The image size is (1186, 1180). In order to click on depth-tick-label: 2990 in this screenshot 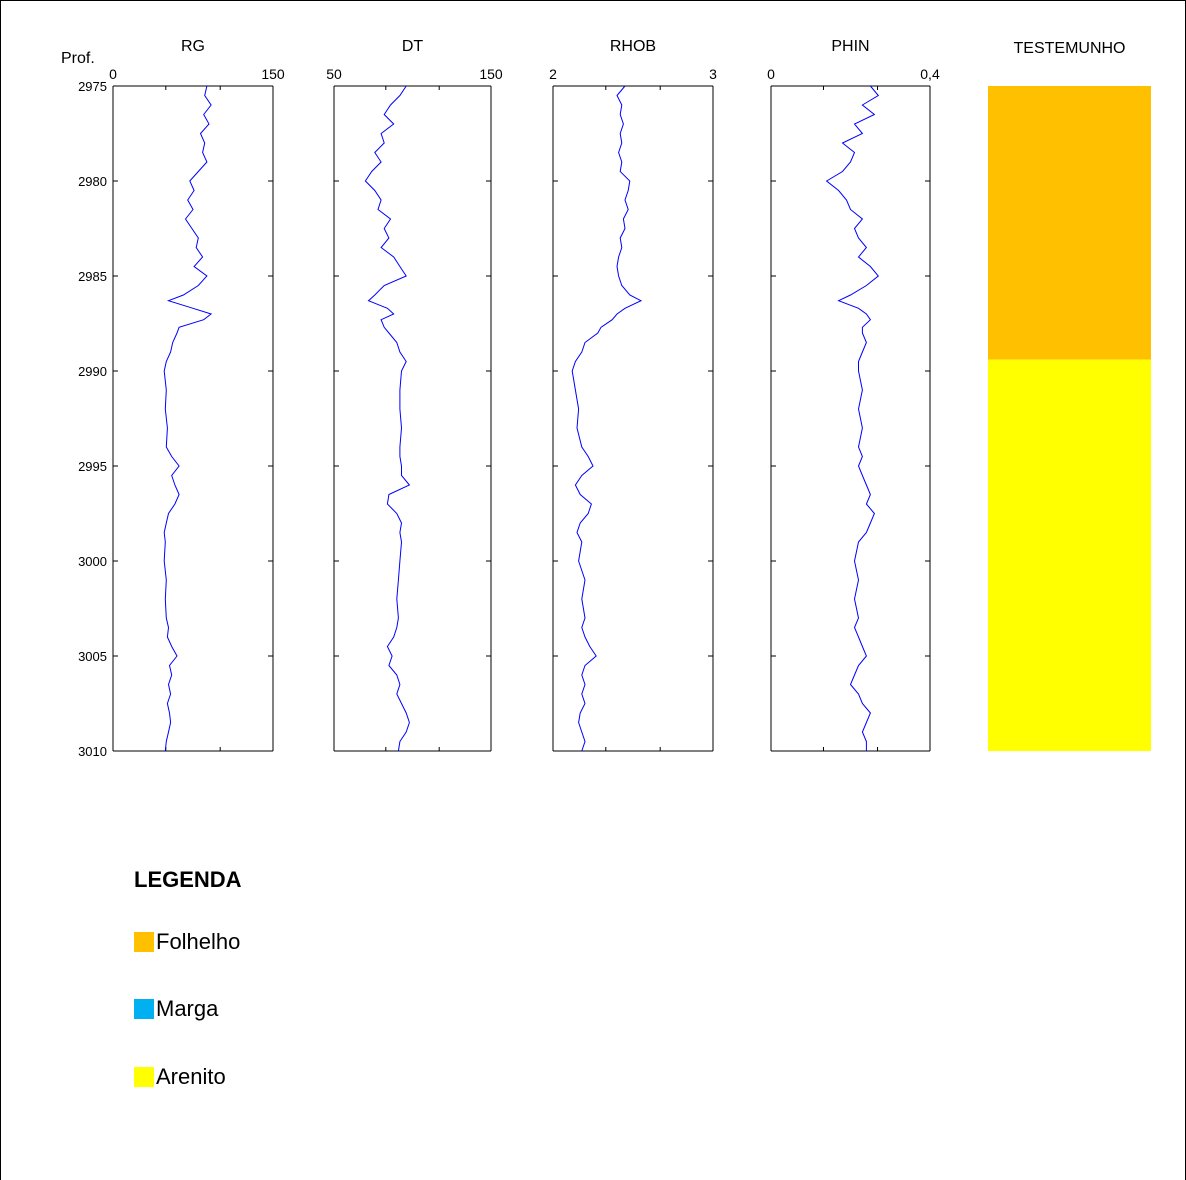, I will do `click(92, 371)`.